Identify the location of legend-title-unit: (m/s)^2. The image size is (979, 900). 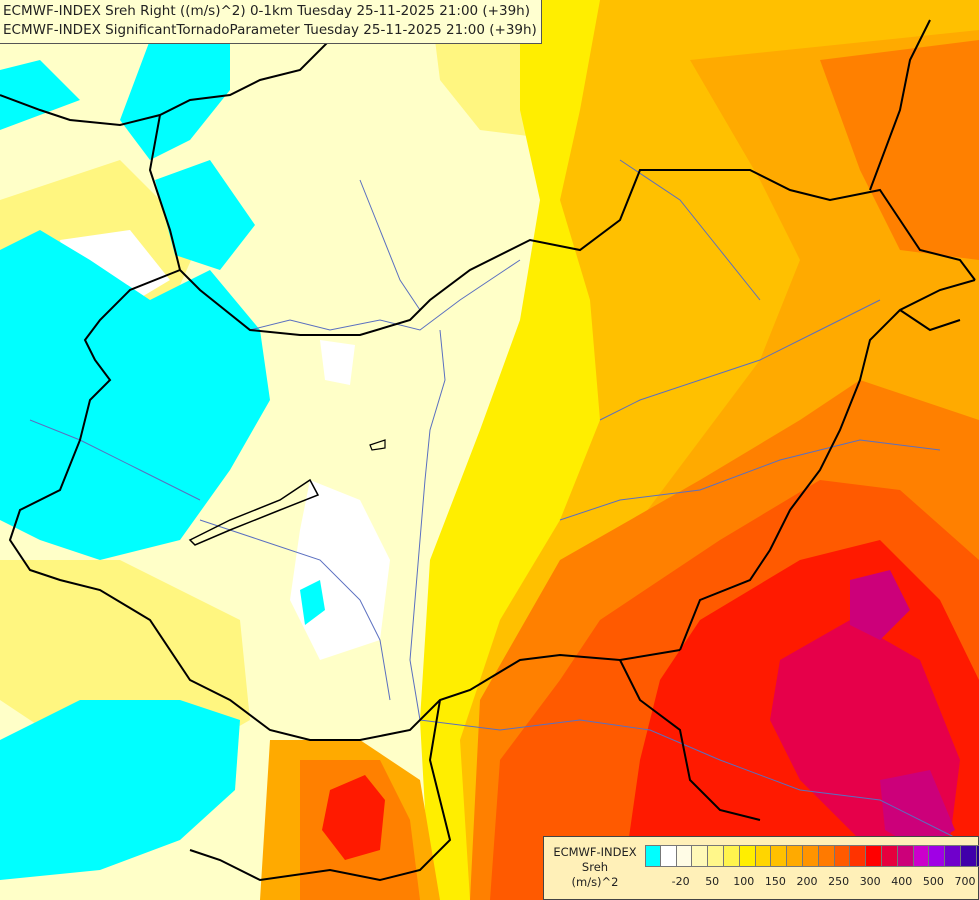
(595, 882).